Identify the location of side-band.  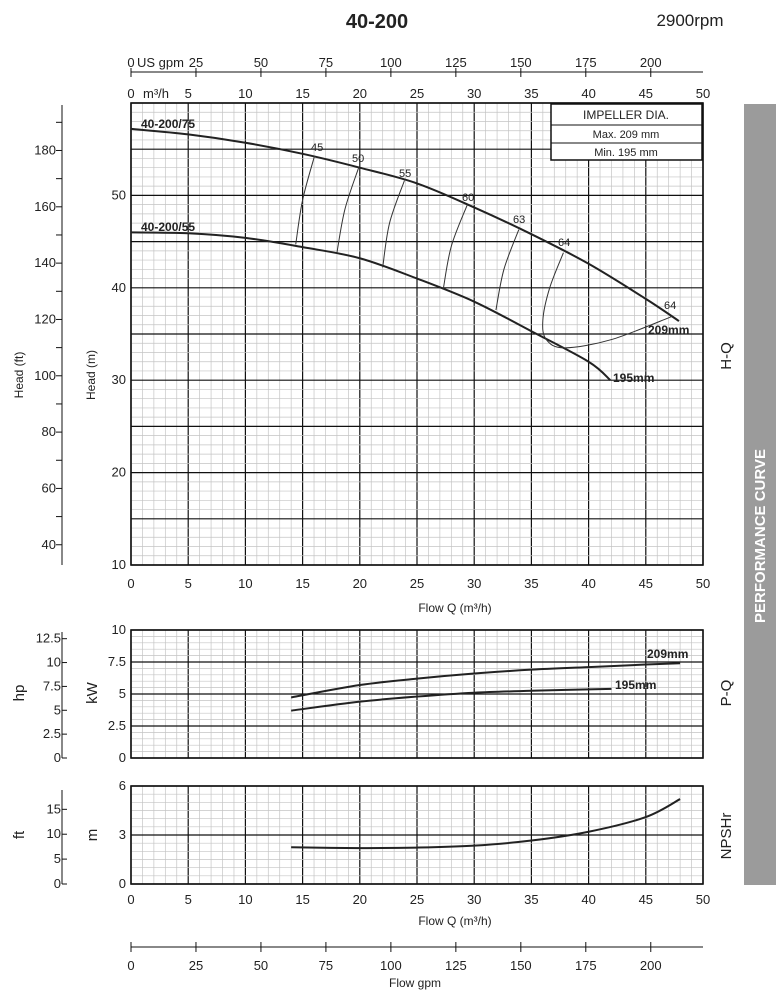
(760, 494).